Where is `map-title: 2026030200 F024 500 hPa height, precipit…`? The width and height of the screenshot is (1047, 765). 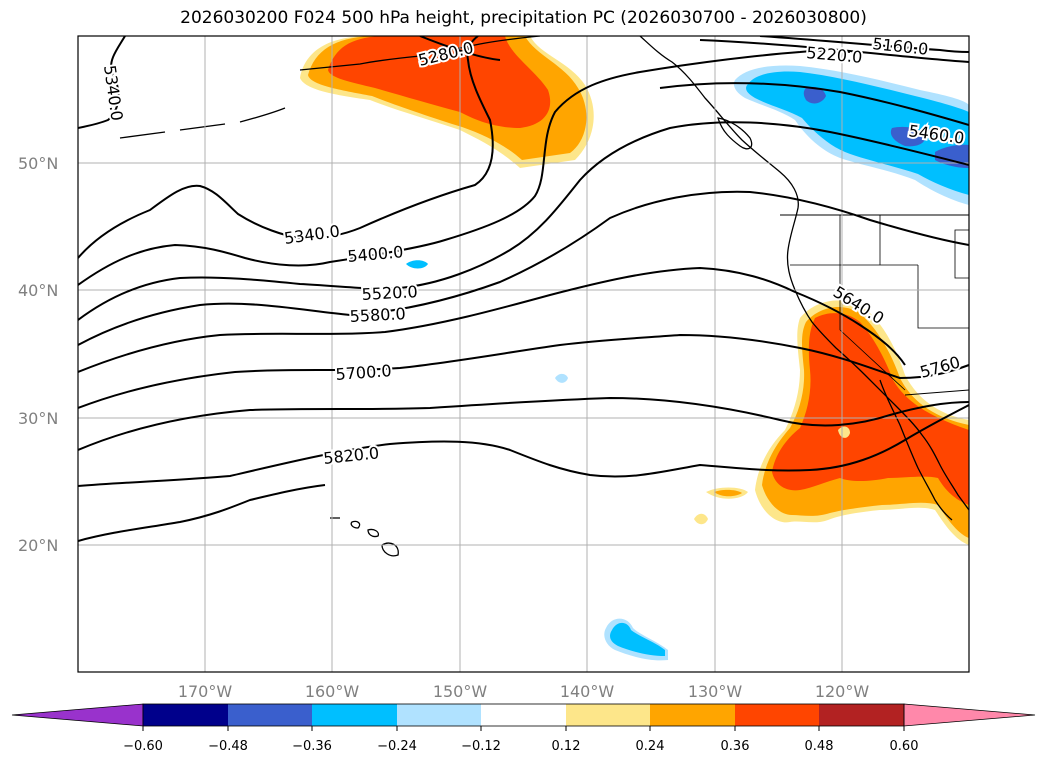
map-title: 2026030200 F024 500 hPa height, precipit… is located at coordinates (523, 18).